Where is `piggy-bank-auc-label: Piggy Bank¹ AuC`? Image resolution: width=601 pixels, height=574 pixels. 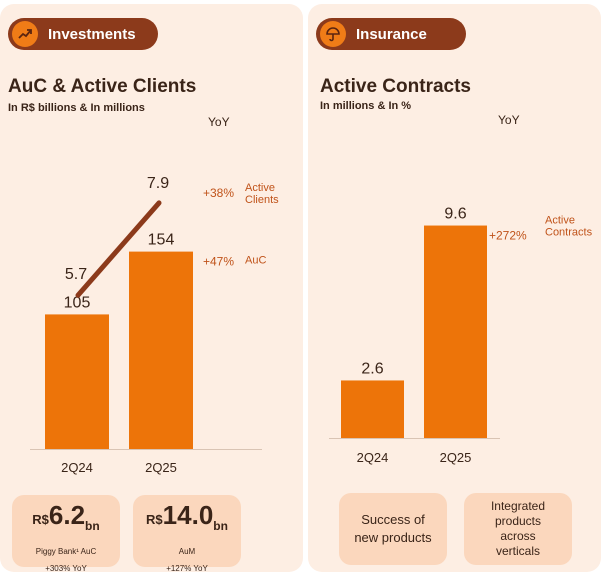 piggy-bank-auc-label: Piggy Bank¹ AuC is located at coordinates (66, 552).